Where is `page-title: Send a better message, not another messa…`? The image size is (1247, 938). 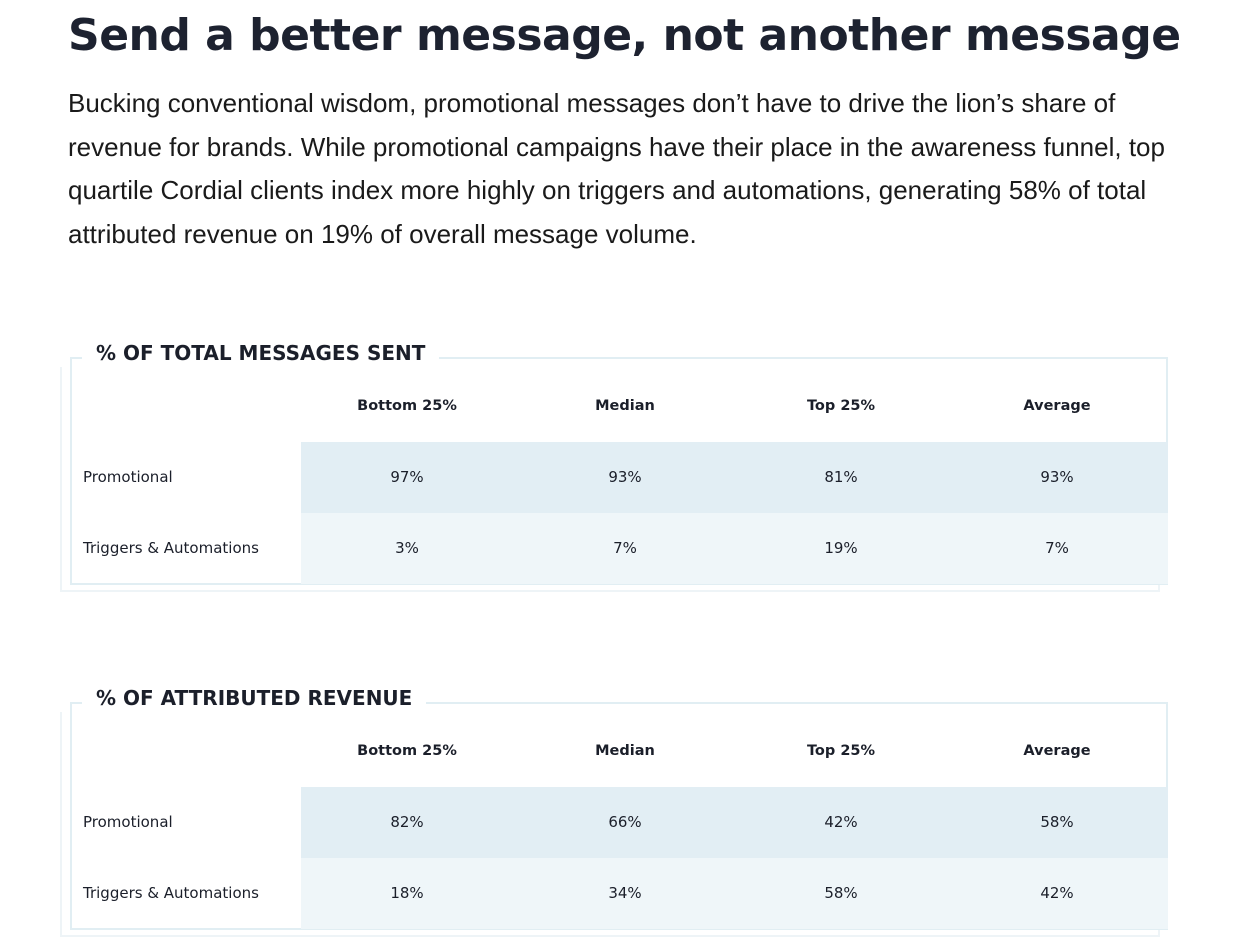
page-title: Send a better message, not another messa… is located at coordinates (624, 35).